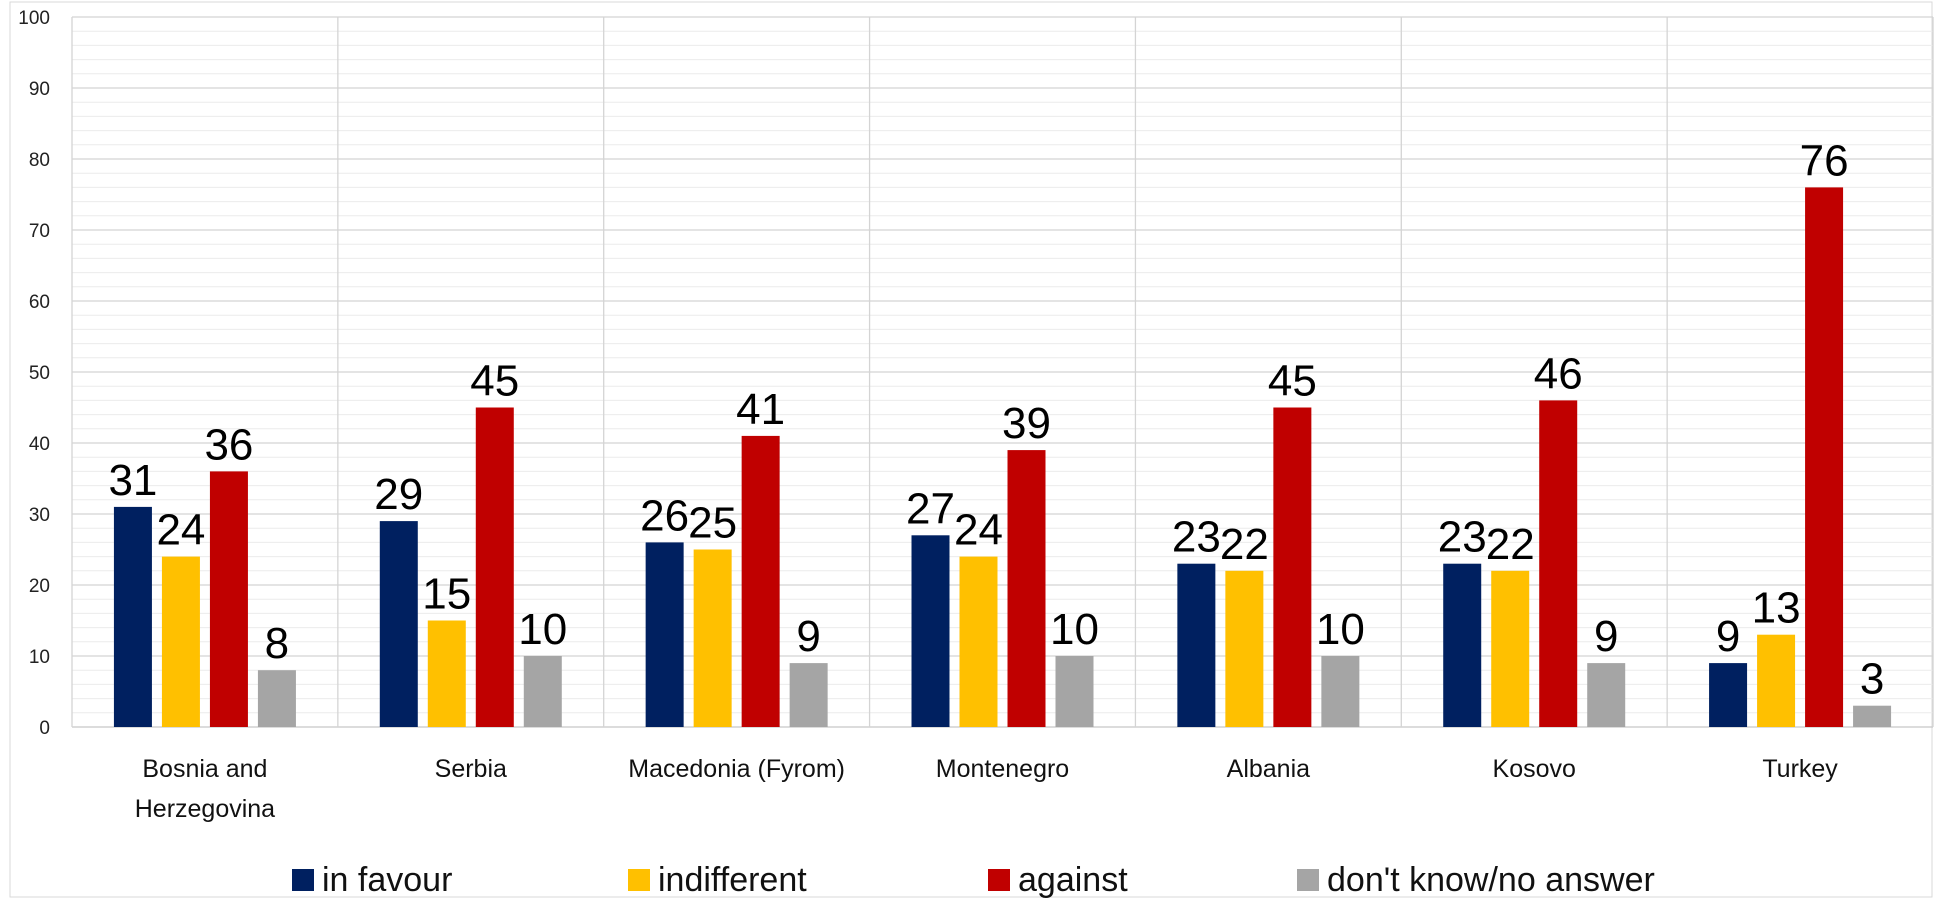 The image size is (1935, 904). What do you see at coordinates (398, 494) in the screenshot?
I see `data-label: 29` at bounding box center [398, 494].